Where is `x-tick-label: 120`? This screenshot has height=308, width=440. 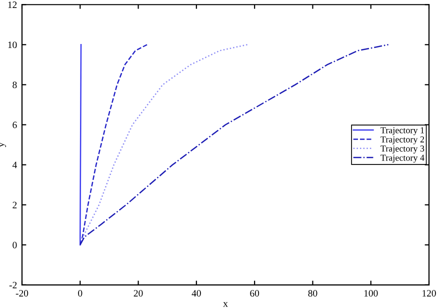 x-tick-label: 120 is located at coordinates (429, 293).